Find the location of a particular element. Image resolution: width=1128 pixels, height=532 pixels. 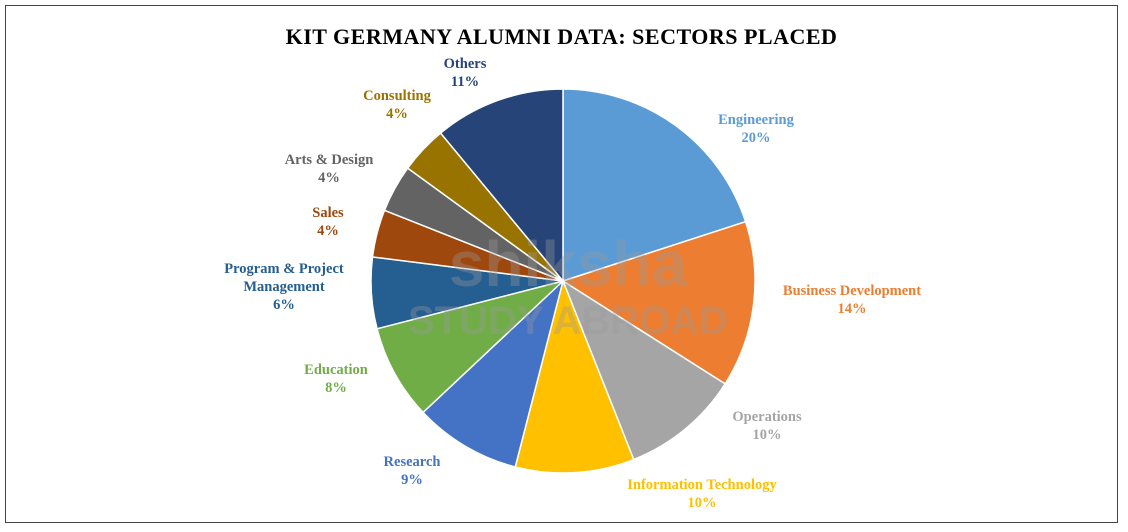

slice-label-3: Operations 10% is located at coordinates (767, 426).